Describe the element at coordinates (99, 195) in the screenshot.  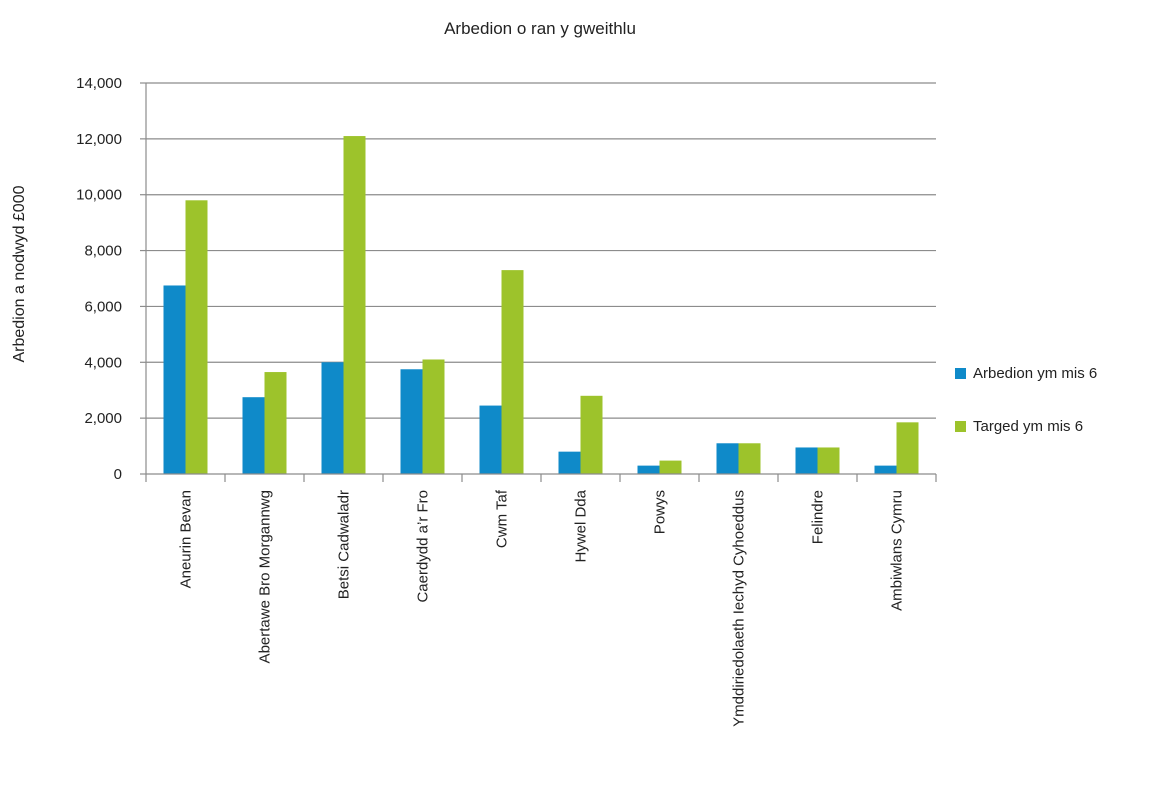
I see `y-tick-label: 10,000` at that location.